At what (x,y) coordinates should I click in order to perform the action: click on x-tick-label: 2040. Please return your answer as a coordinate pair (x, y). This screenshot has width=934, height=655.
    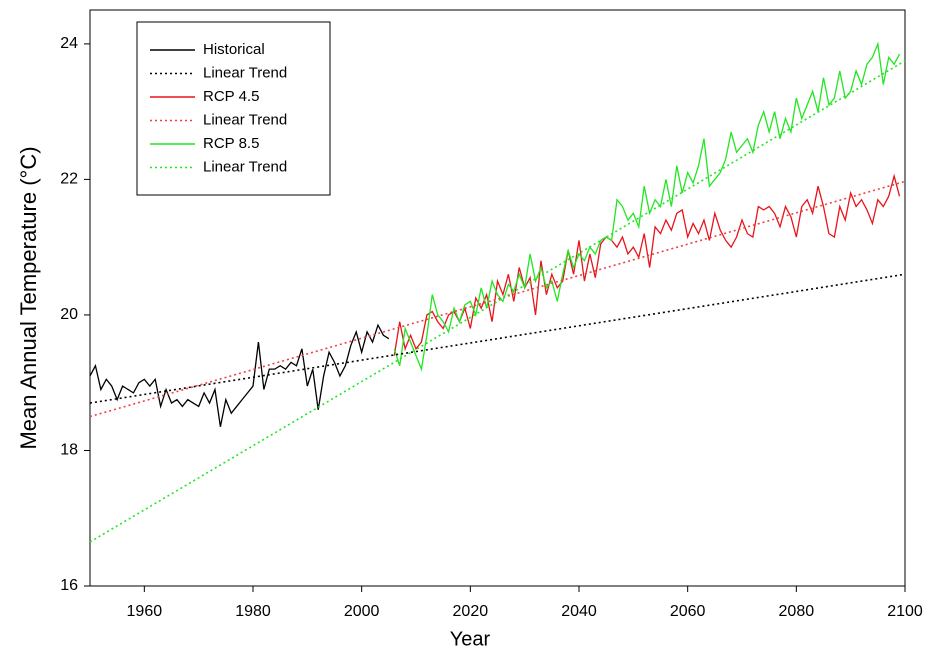
    Looking at the image, I should click on (579, 611).